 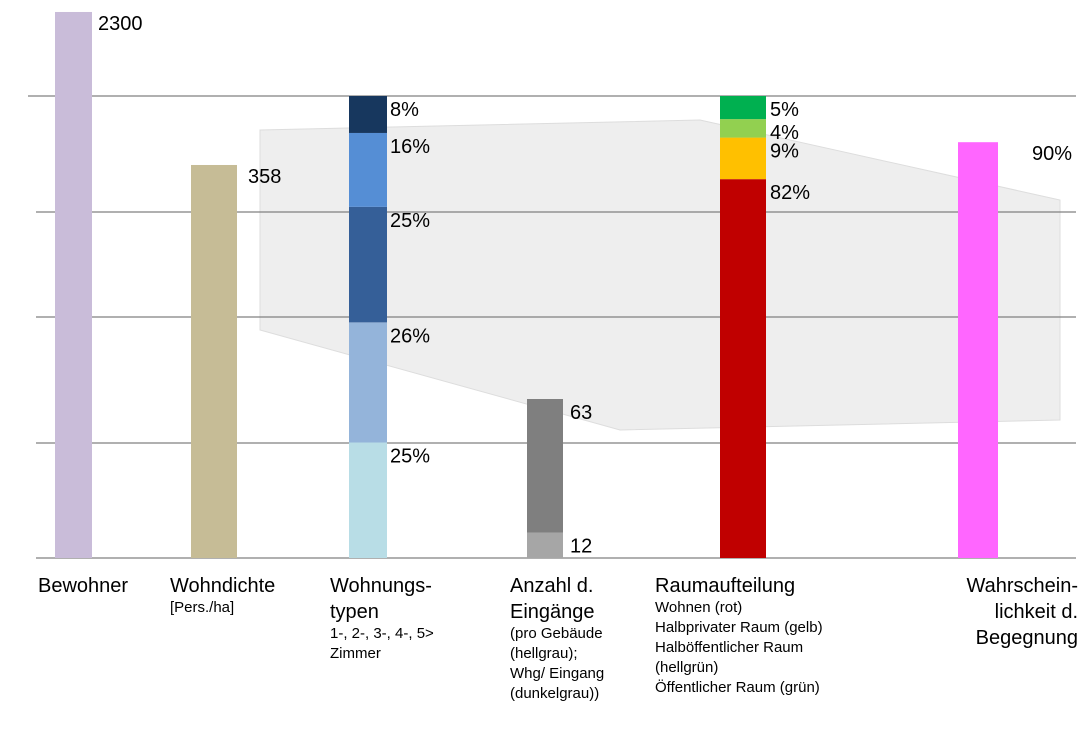 What do you see at coordinates (557, 673) in the screenshot?
I see `column-sublabel: Whg/ Eingang` at bounding box center [557, 673].